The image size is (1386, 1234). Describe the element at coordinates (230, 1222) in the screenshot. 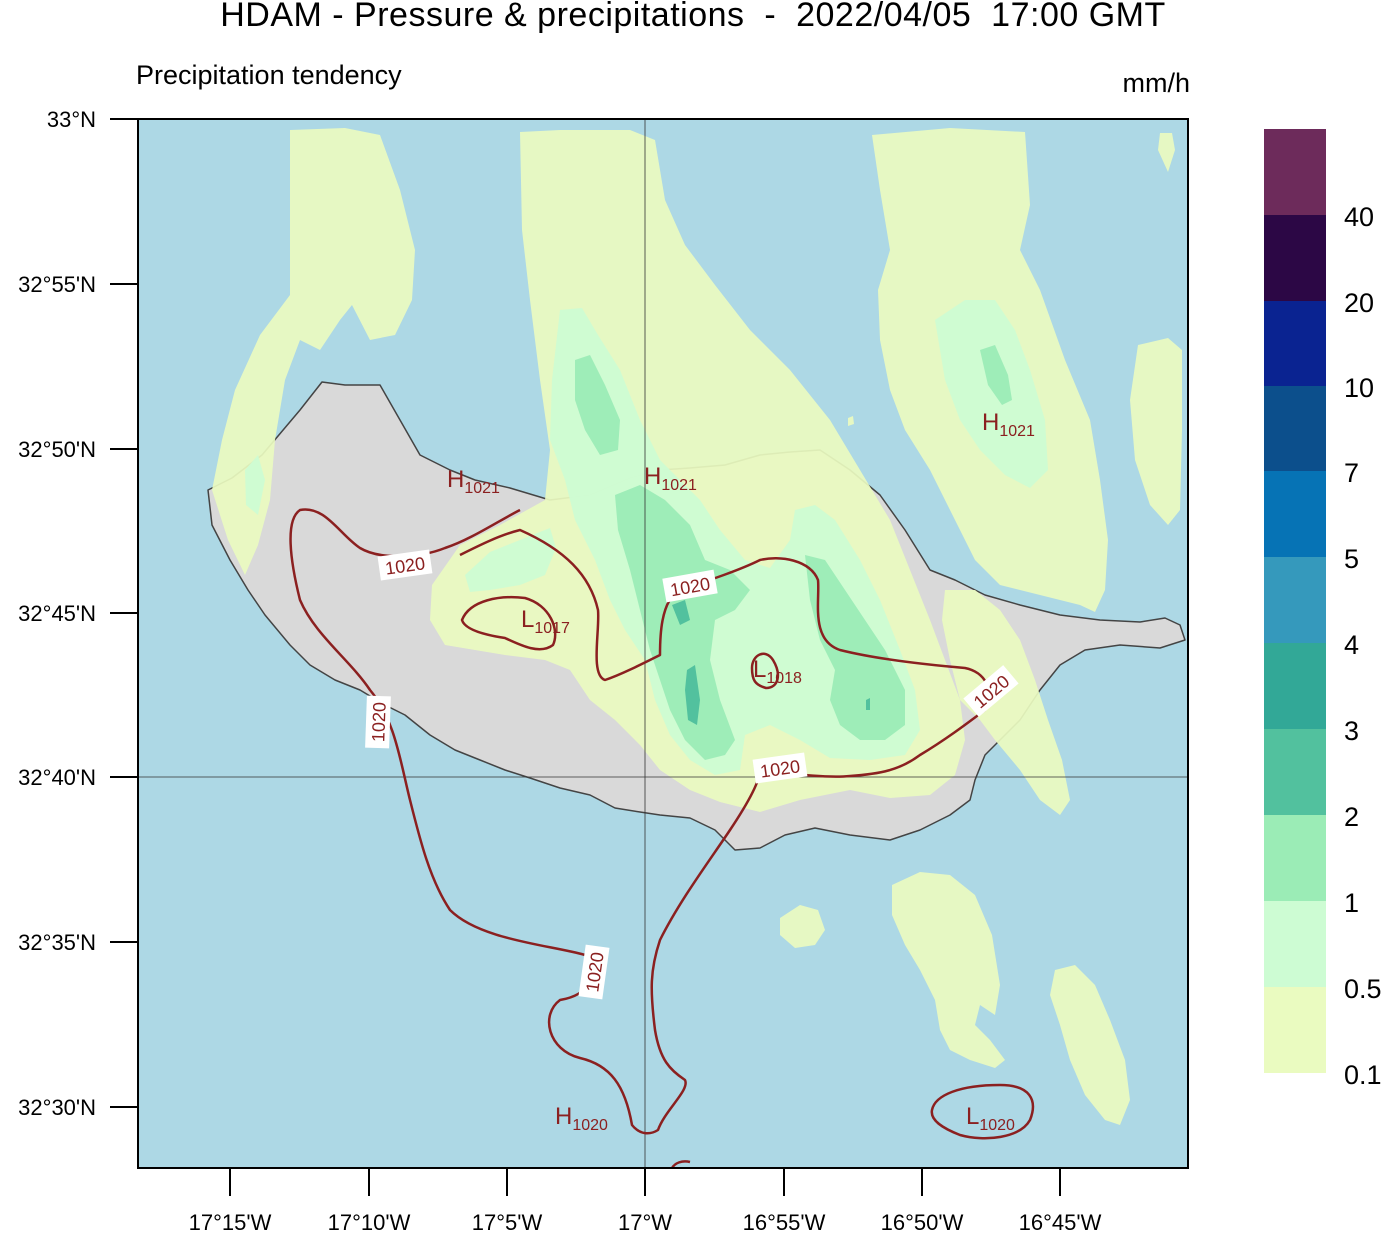

I see `lon-tick-label: 17°15'W` at that location.